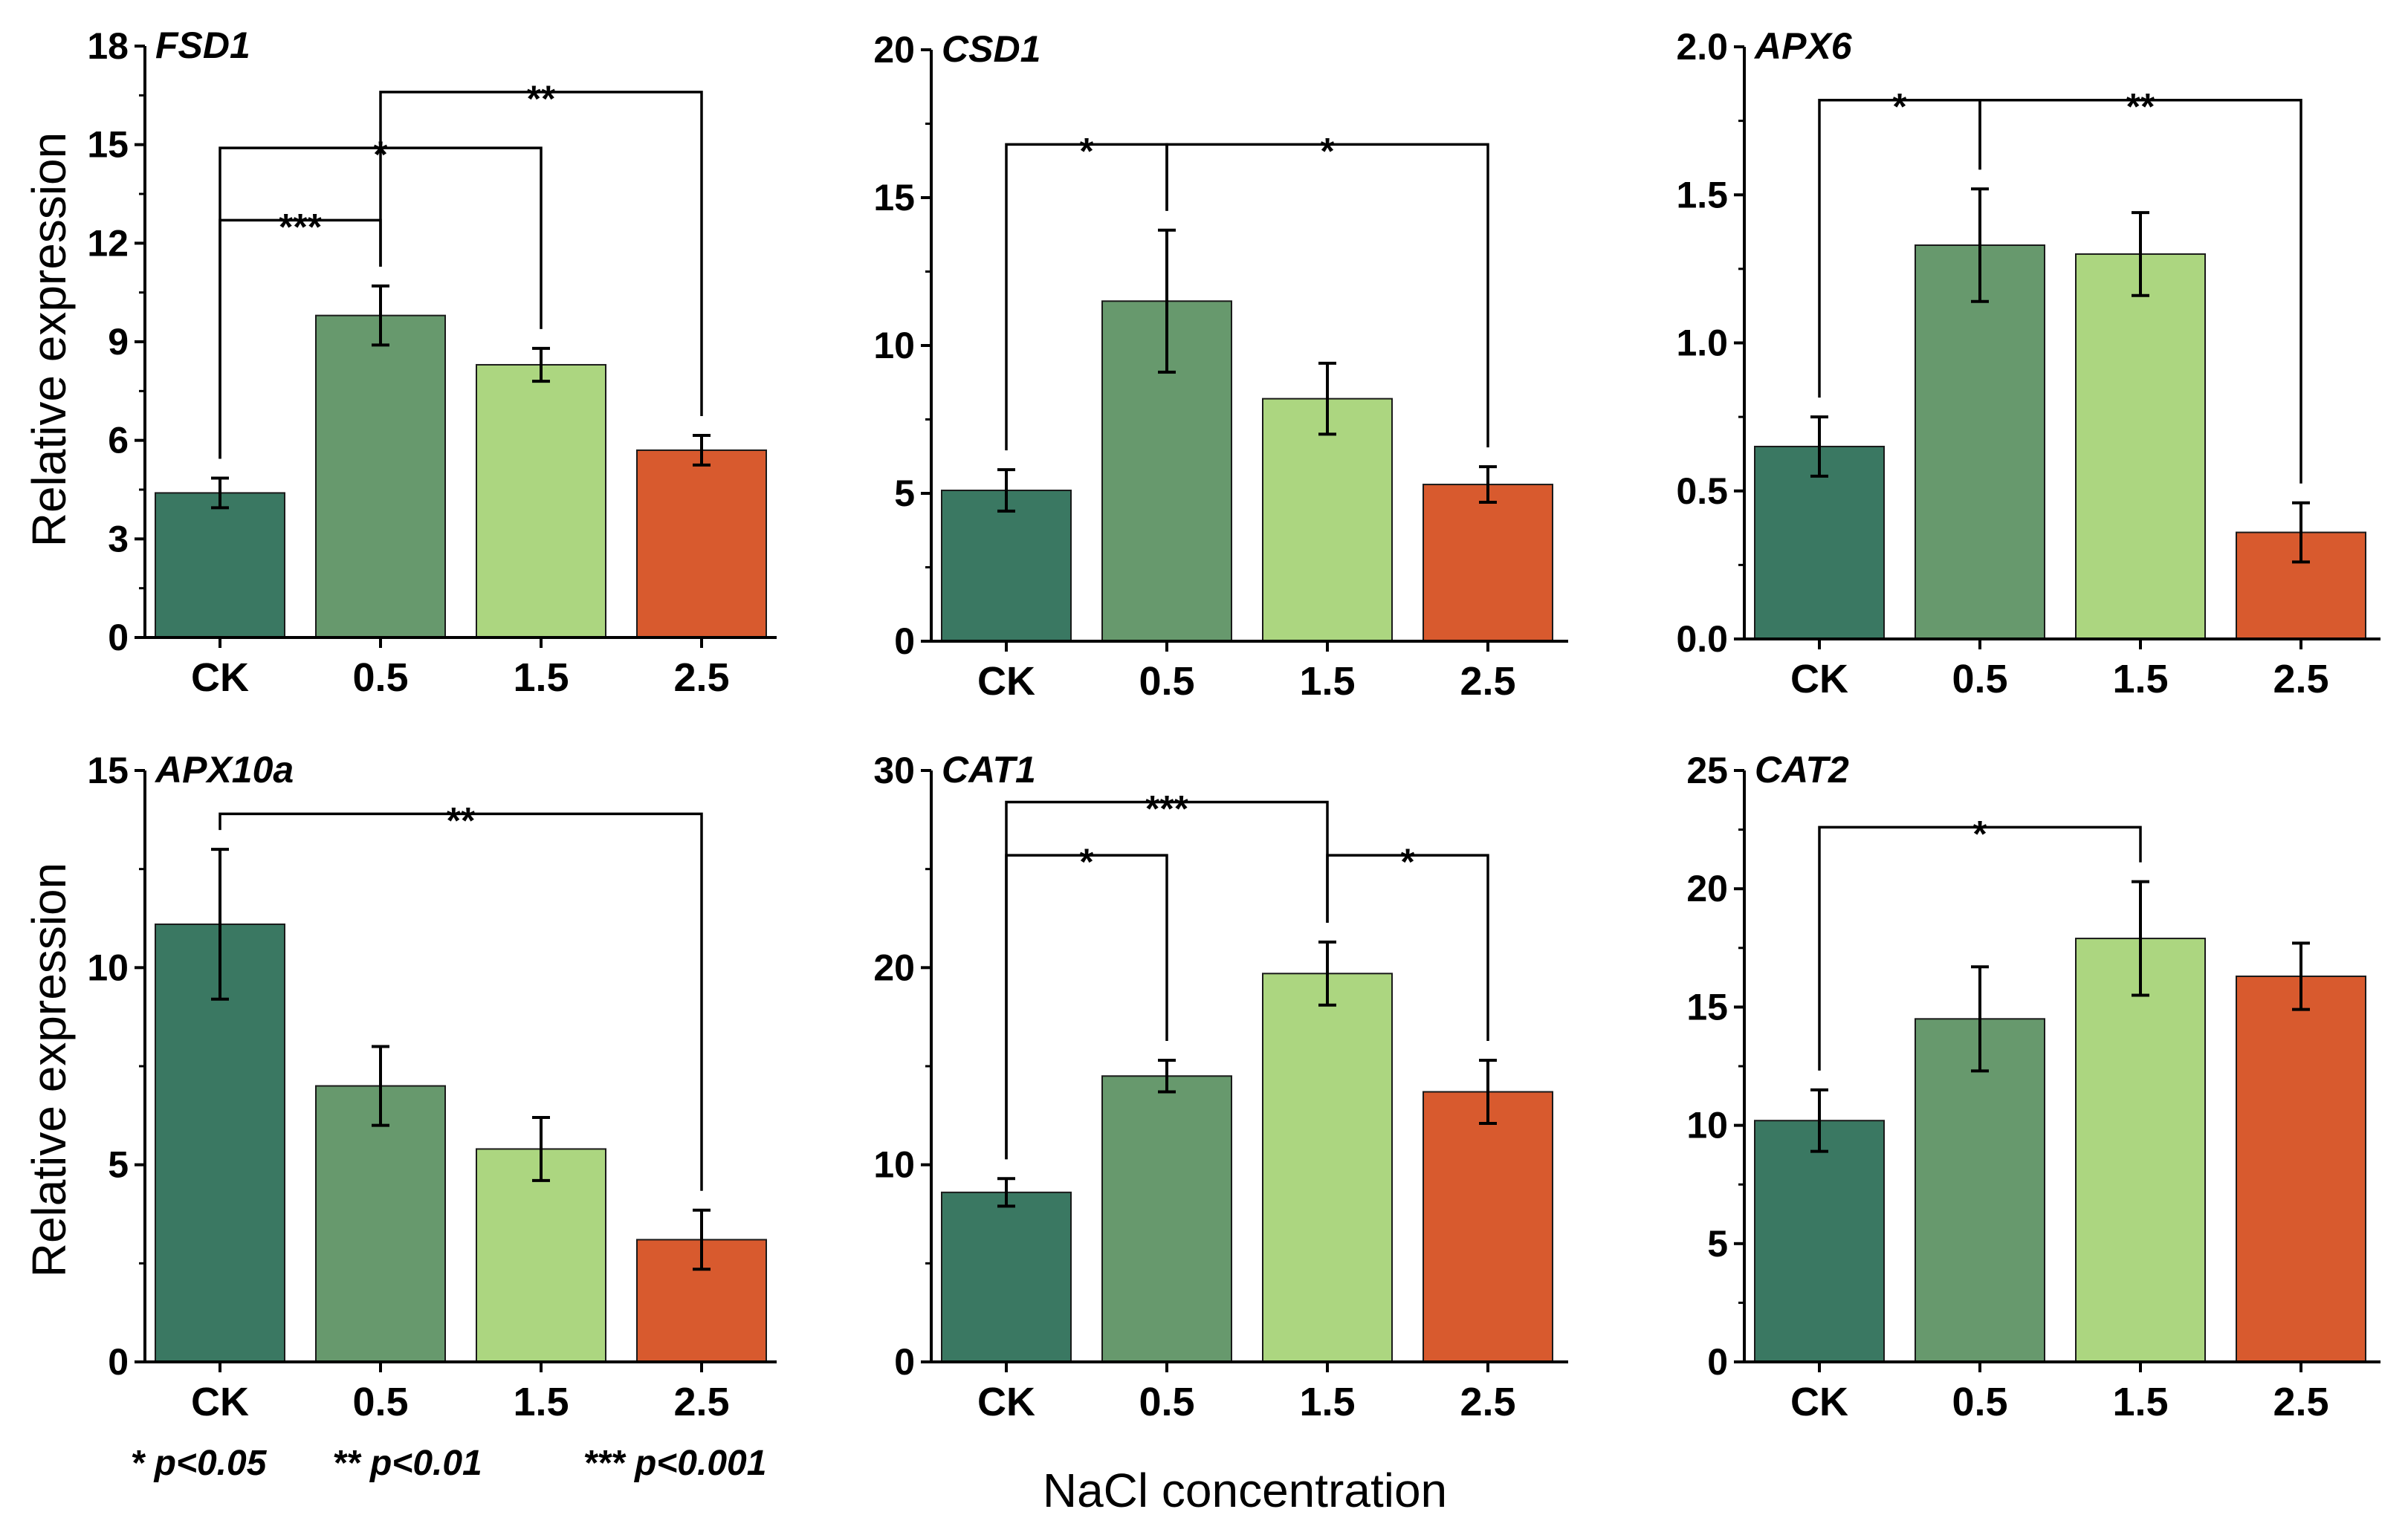  What do you see at coordinates (1702, 491) in the screenshot?
I see `y-tick-label: 0.5` at bounding box center [1702, 491].